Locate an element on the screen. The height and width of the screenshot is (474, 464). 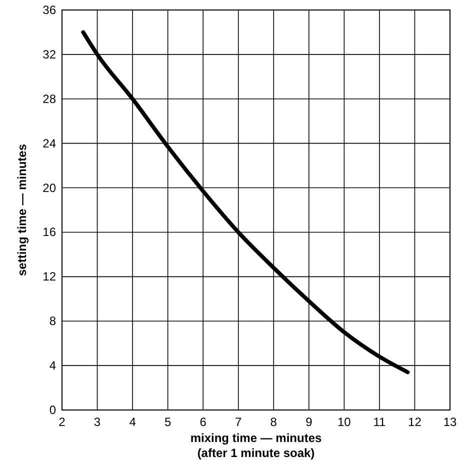
y-tick-label: 36 is located at coordinates (49, 10).